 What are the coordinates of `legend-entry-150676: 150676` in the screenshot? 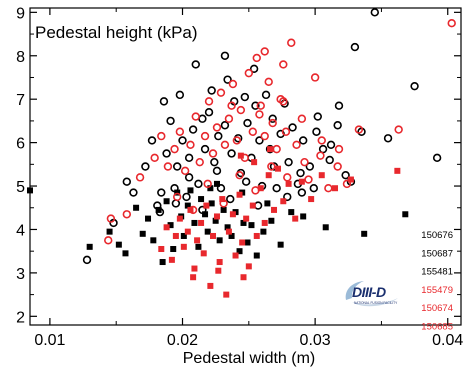 It's located at (437, 235).